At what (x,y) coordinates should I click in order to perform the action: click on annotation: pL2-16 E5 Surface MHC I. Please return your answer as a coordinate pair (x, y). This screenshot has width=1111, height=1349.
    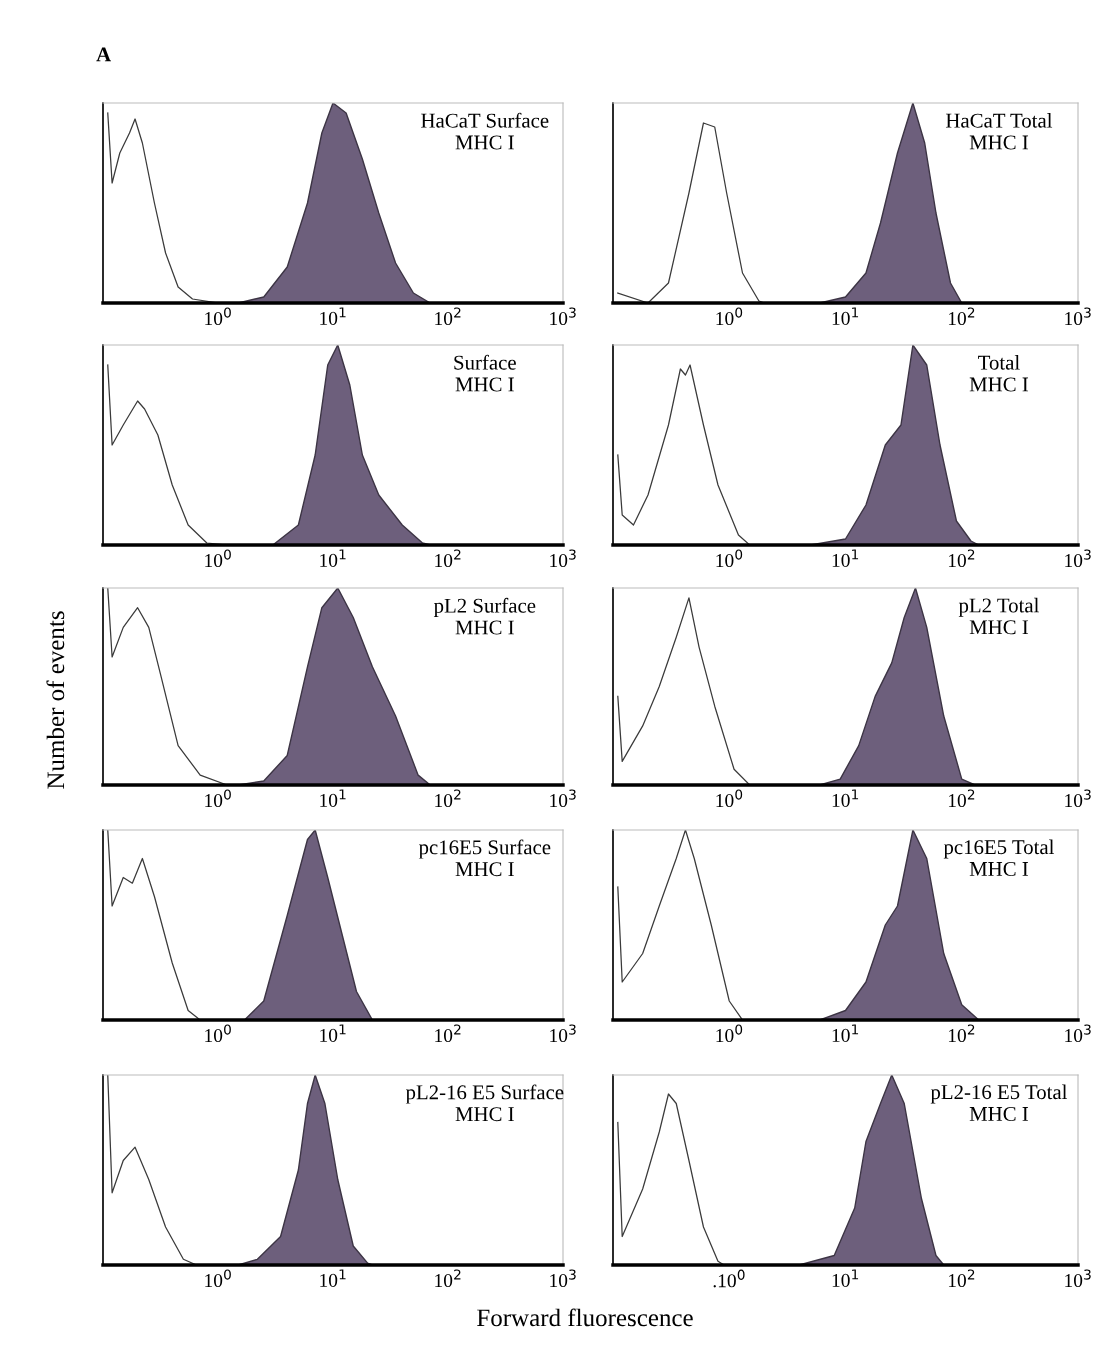
    Looking at the image, I should click on (484, 1103).